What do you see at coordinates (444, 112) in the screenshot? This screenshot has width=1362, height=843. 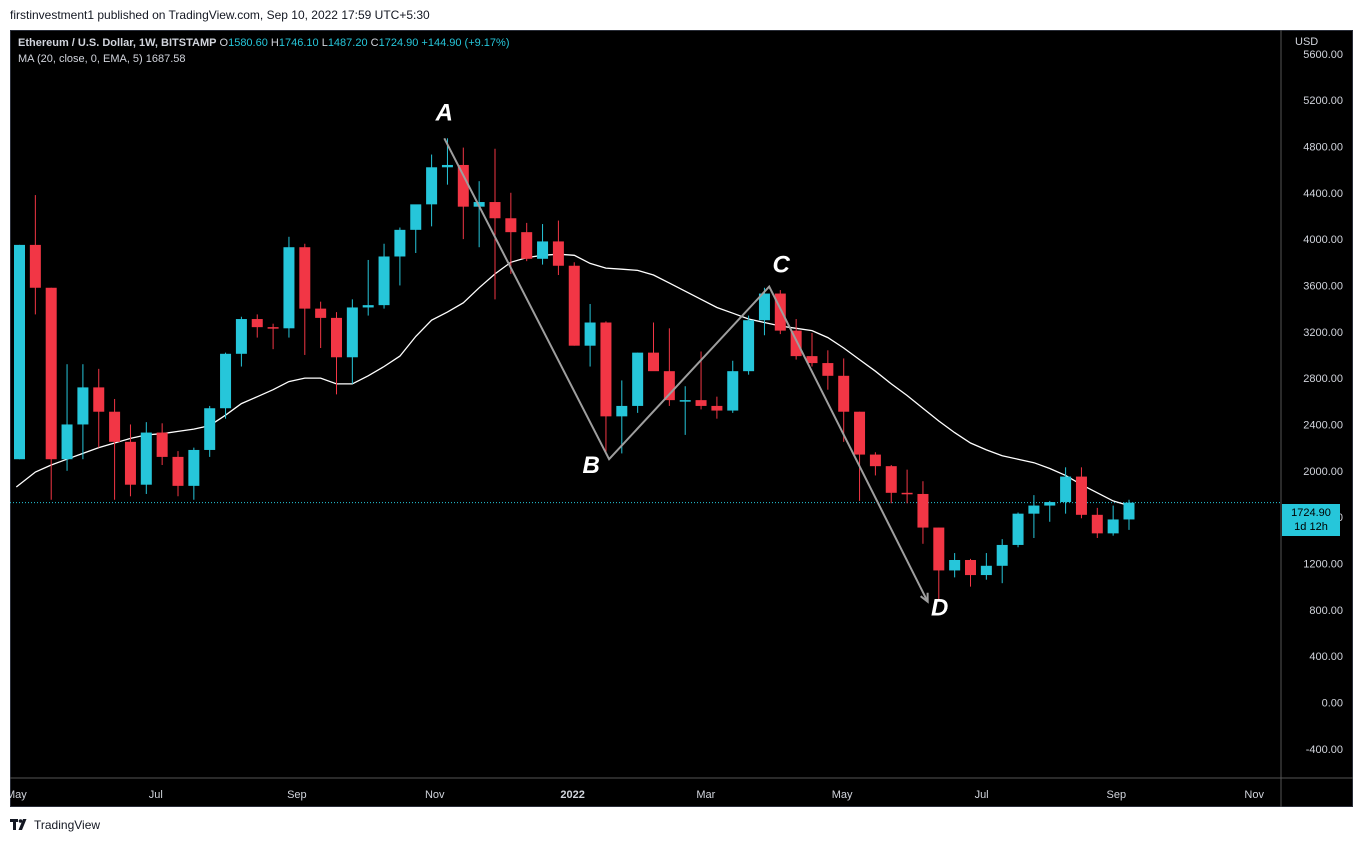 I see `pattern-label-a: A` at bounding box center [444, 112].